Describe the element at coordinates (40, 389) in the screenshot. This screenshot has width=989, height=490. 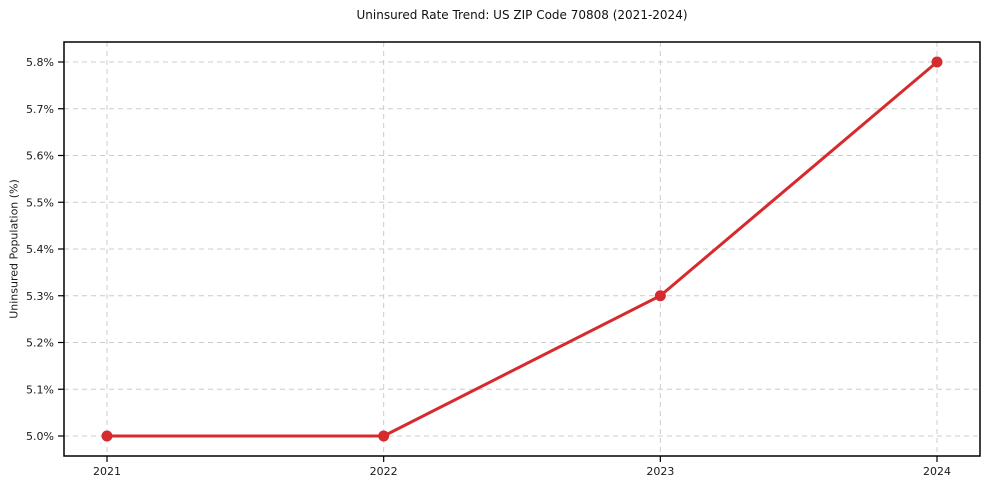
I see `y-tick-label: 5.1%` at that location.